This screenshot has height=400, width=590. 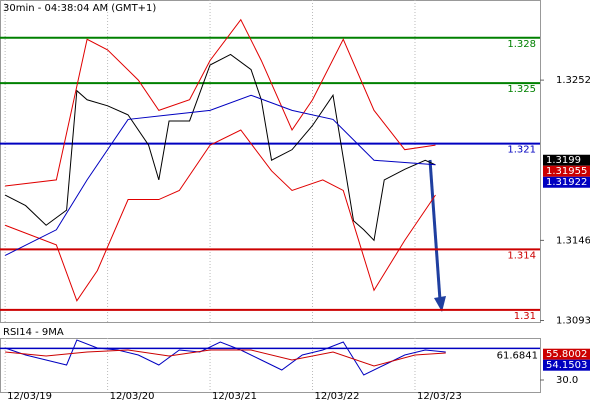 What do you see at coordinates (439, 395) in the screenshot?
I see `x-tick-label: 12/03/23` at bounding box center [439, 395].